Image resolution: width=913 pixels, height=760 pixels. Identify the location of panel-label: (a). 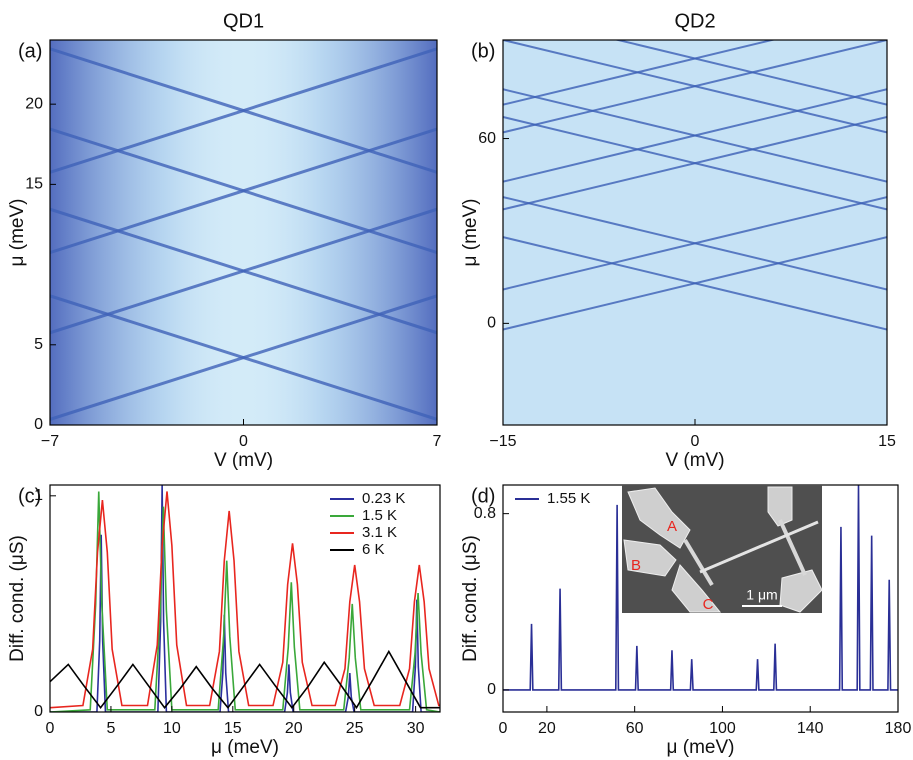
(30, 51).